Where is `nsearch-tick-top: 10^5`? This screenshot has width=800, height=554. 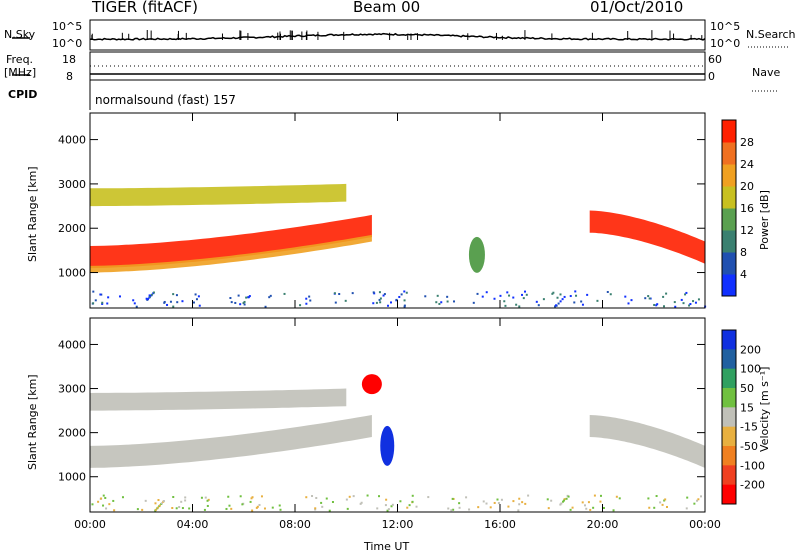
nsearch-tick-top: 10^5 is located at coordinates (725, 26).